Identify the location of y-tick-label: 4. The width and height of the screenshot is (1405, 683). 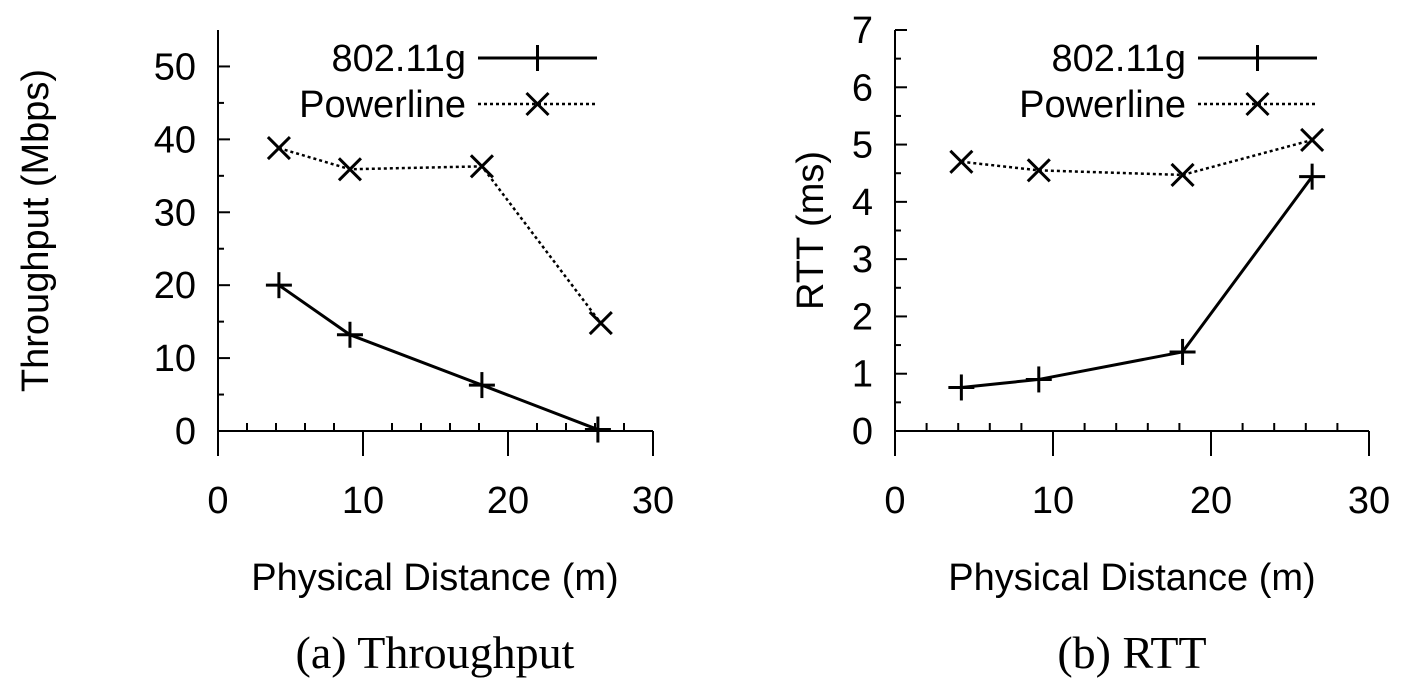
(862, 203).